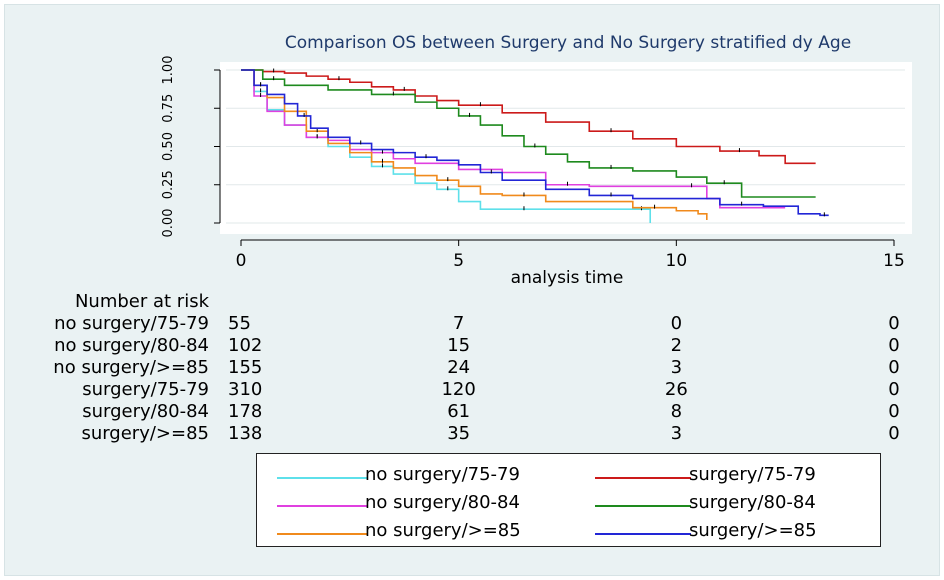 The height and width of the screenshot is (580, 944). I want to click on risk-value: 24, so click(459, 367).